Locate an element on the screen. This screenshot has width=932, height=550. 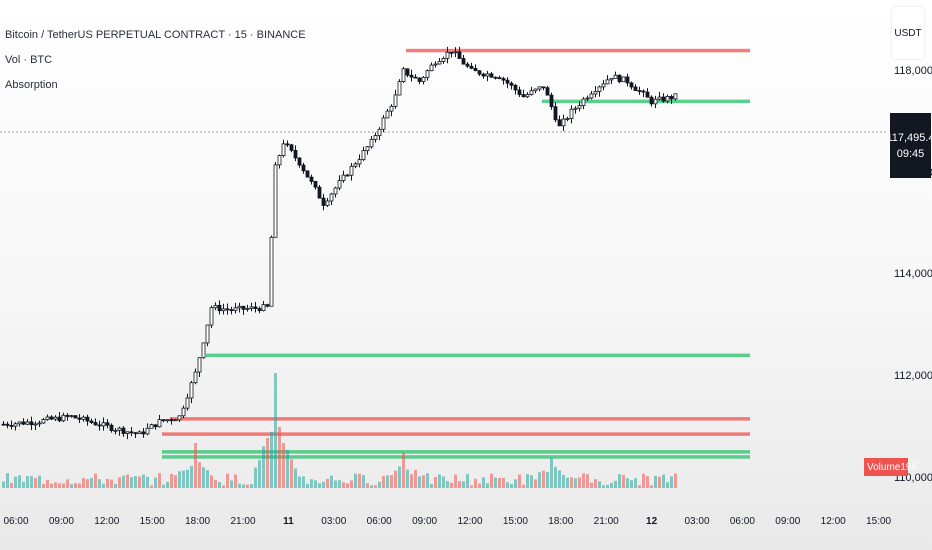
absorption-indicator-label: Absorption is located at coordinates (31, 85).